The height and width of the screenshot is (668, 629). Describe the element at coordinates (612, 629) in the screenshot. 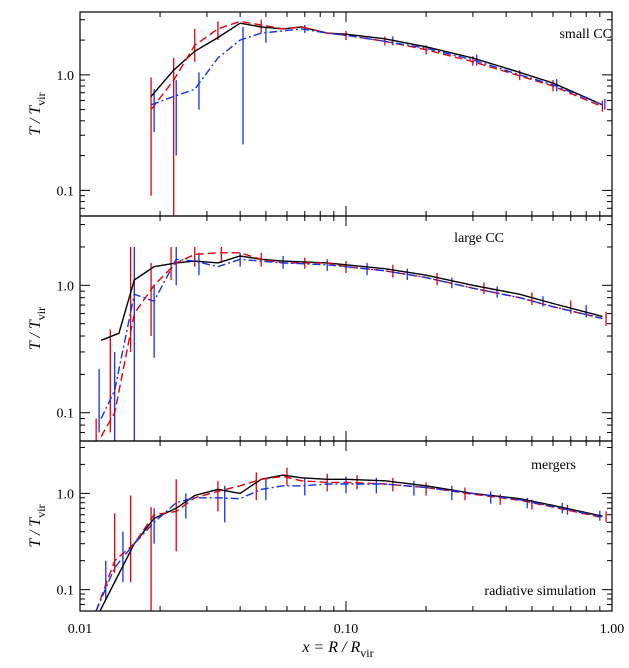

I see `x-tick-label: 1.00` at that location.